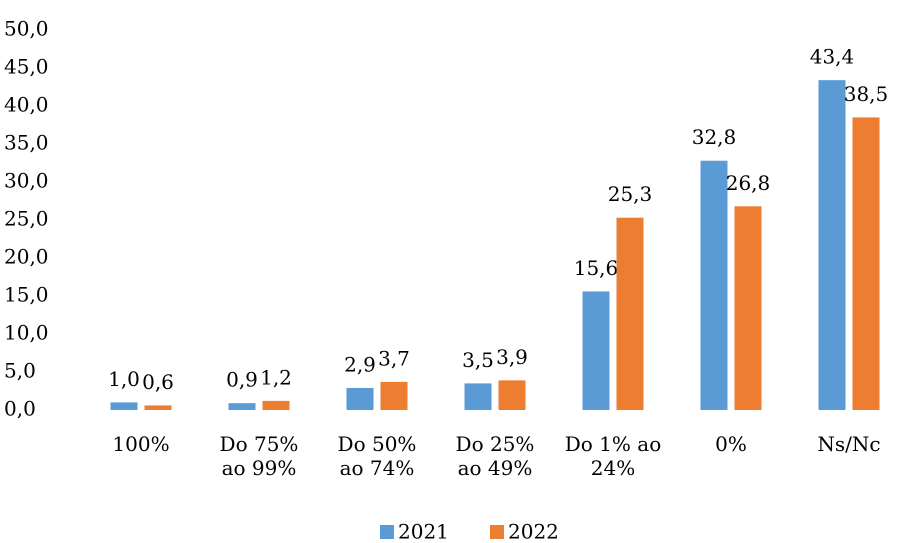 The height and width of the screenshot is (543, 909). What do you see at coordinates (832, 57) in the screenshot?
I see `value-label: 43,4` at bounding box center [832, 57].